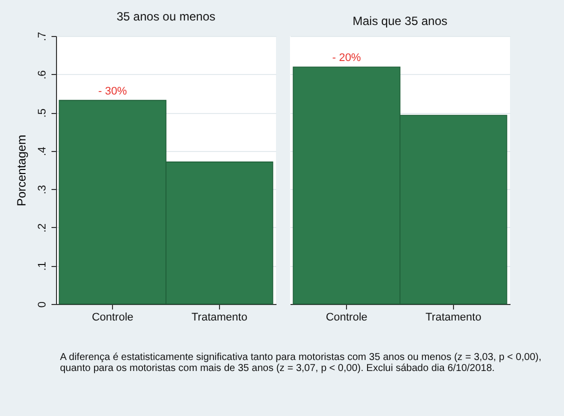 The width and height of the screenshot is (564, 416). What do you see at coordinates (166, 16) in the screenshot?
I see `chart-title: 35 anos ou menos` at bounding box center [166, 16].